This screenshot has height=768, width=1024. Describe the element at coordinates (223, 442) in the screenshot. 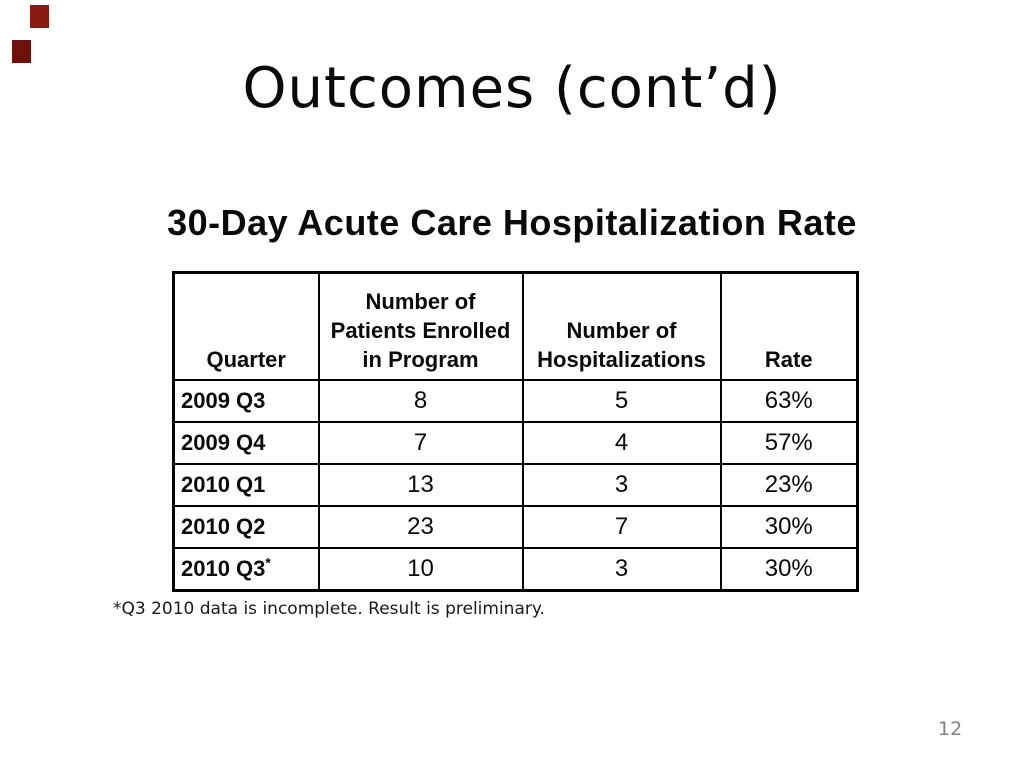

I see `quarter-label: 2009 Q4` at that location.